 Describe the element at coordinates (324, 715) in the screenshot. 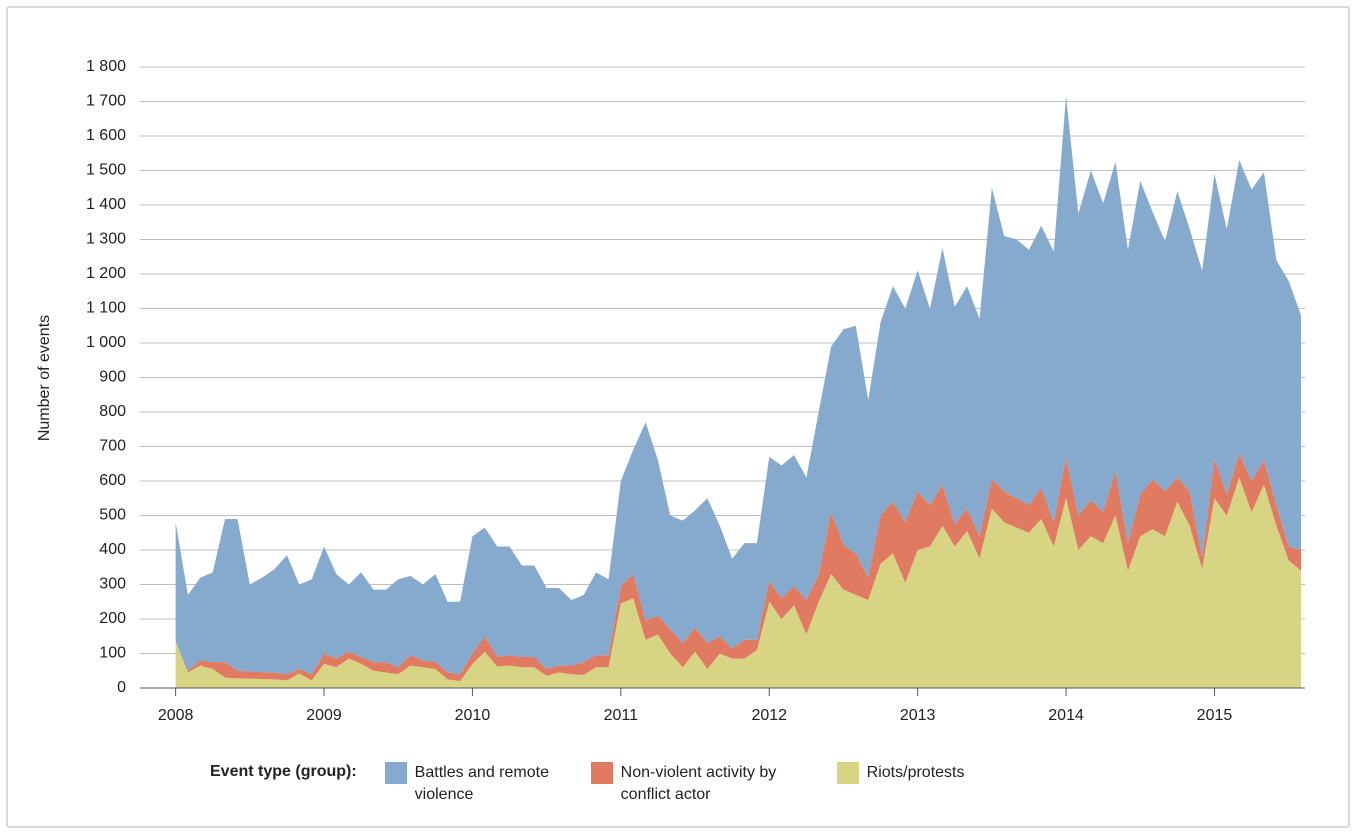

I see `x-tick-label: 2009` at that location.